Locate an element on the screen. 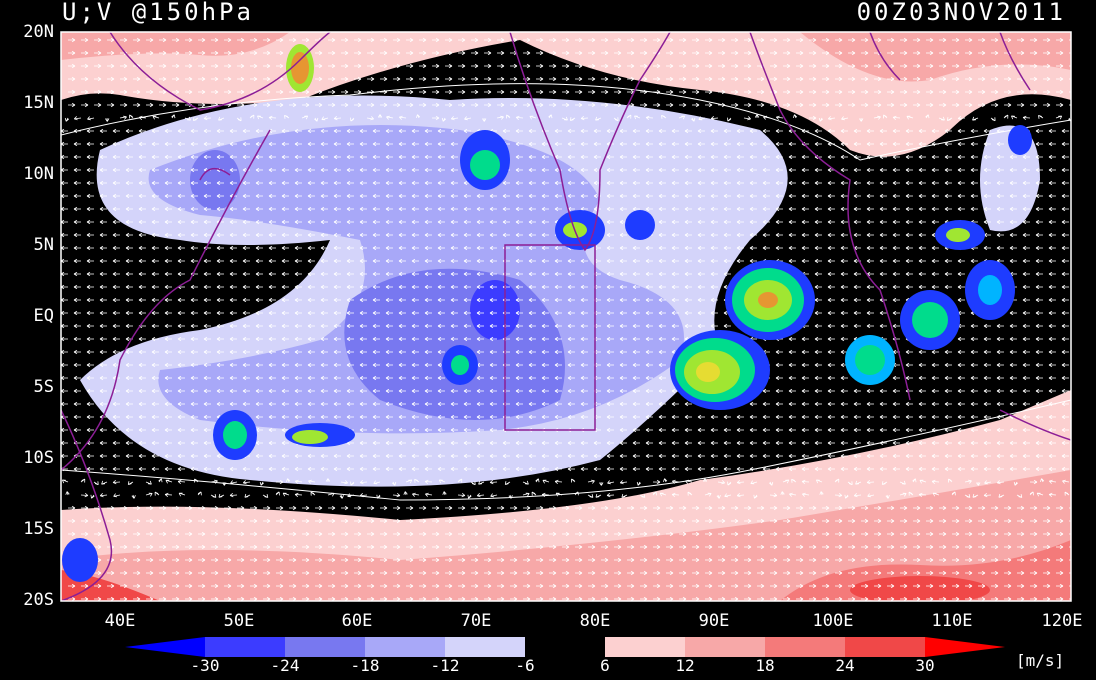 Image resolution: width=1096 pixels, height=680 pixels. lat-label-15s: 15S is located at coordinates (38, 529).